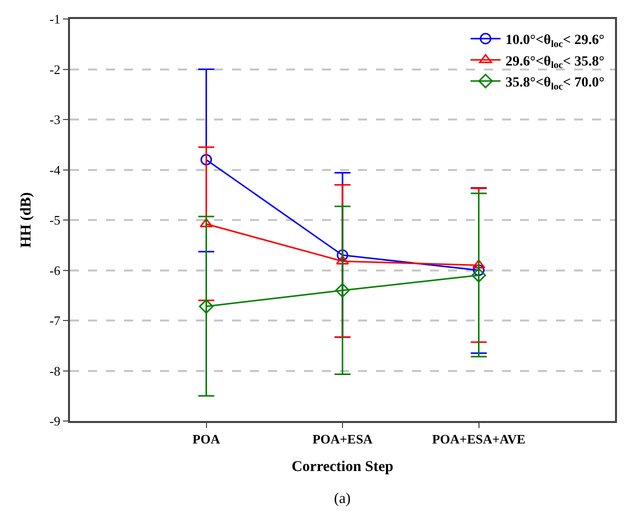  Describe the element at coordinates (343, 439) in the screenshot. I see `x-tick-label: POA+ESA` at that location.